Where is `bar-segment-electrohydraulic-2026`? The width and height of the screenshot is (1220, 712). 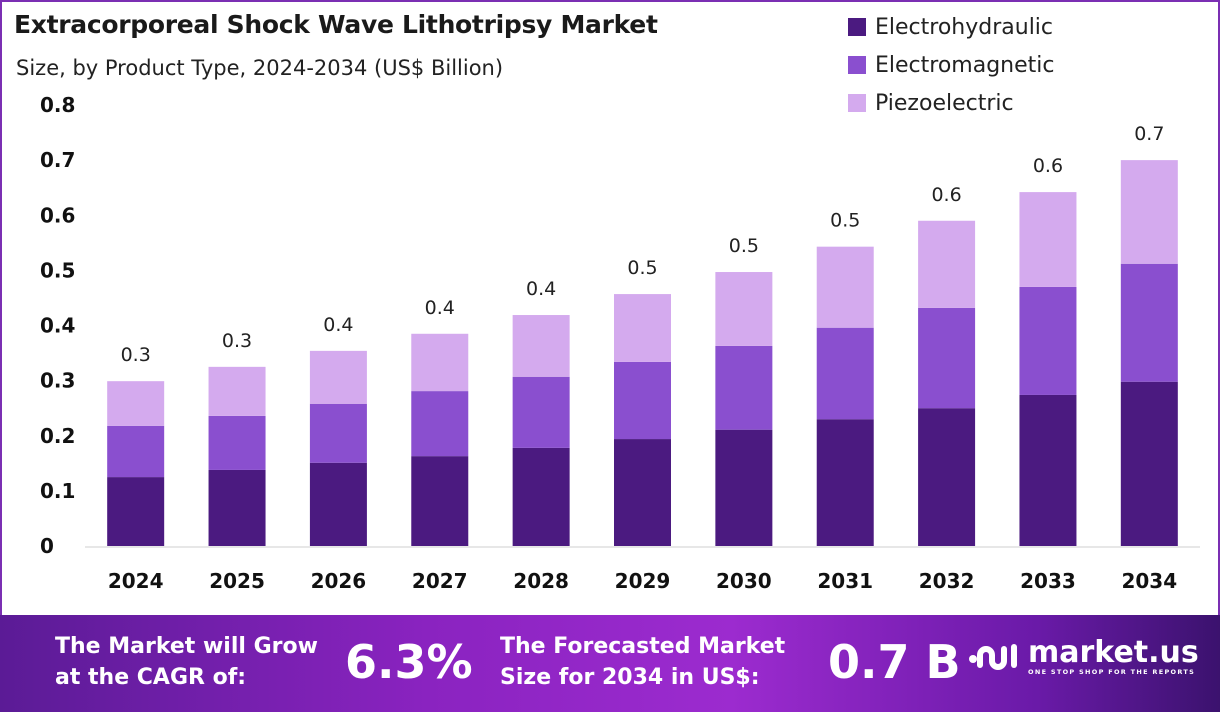 bar-segment-electrohydraulic-2026 is located at coordinates (338, 504).